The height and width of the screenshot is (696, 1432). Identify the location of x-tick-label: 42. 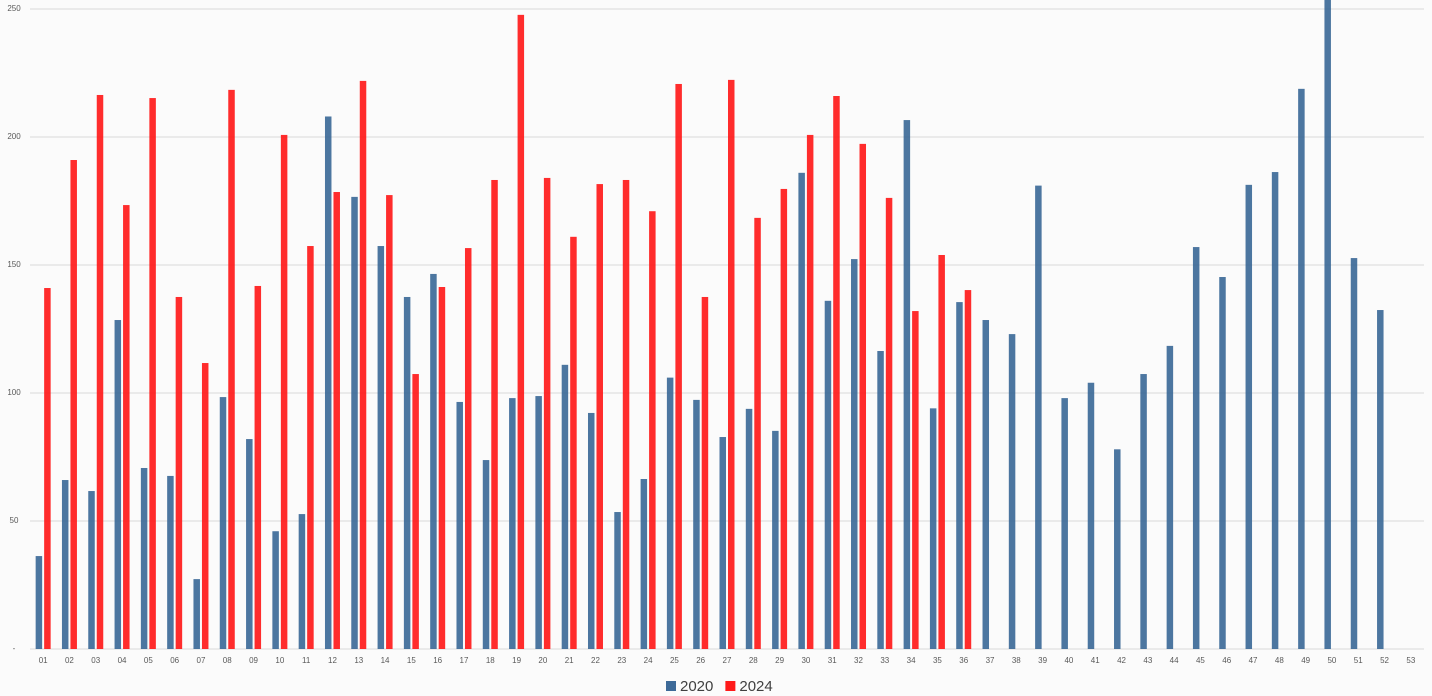
(1121, 660).